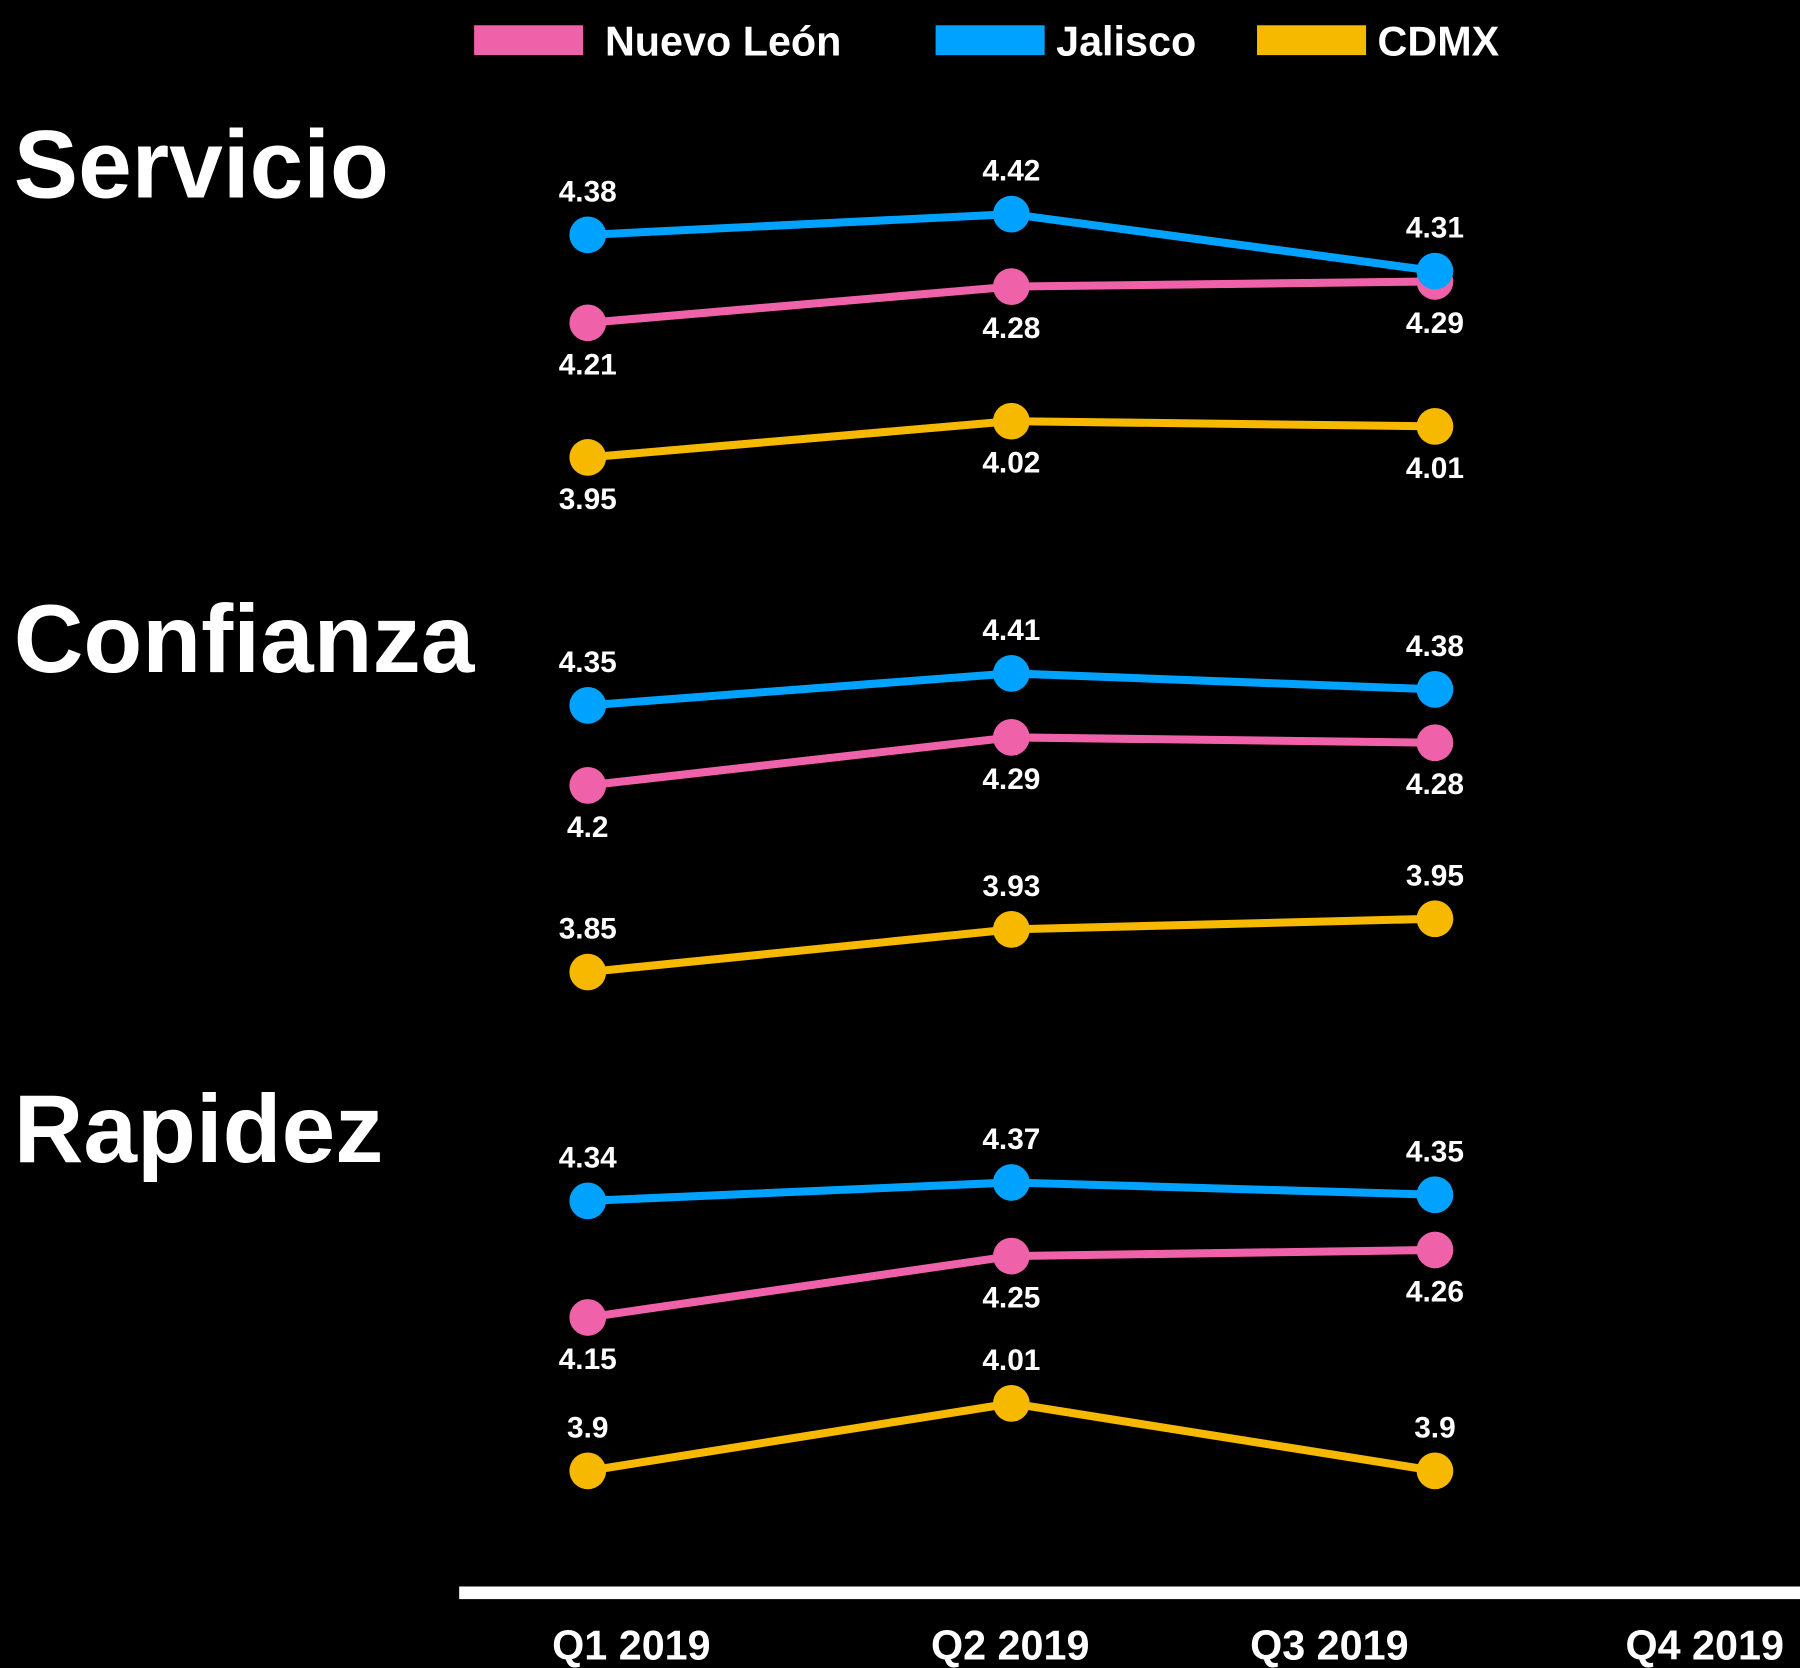  What do you see at coordinates (1329, 1645) in the screenshot?
I see `x-tick-label: Q3 2019` at bounding box center [1329, 1645].